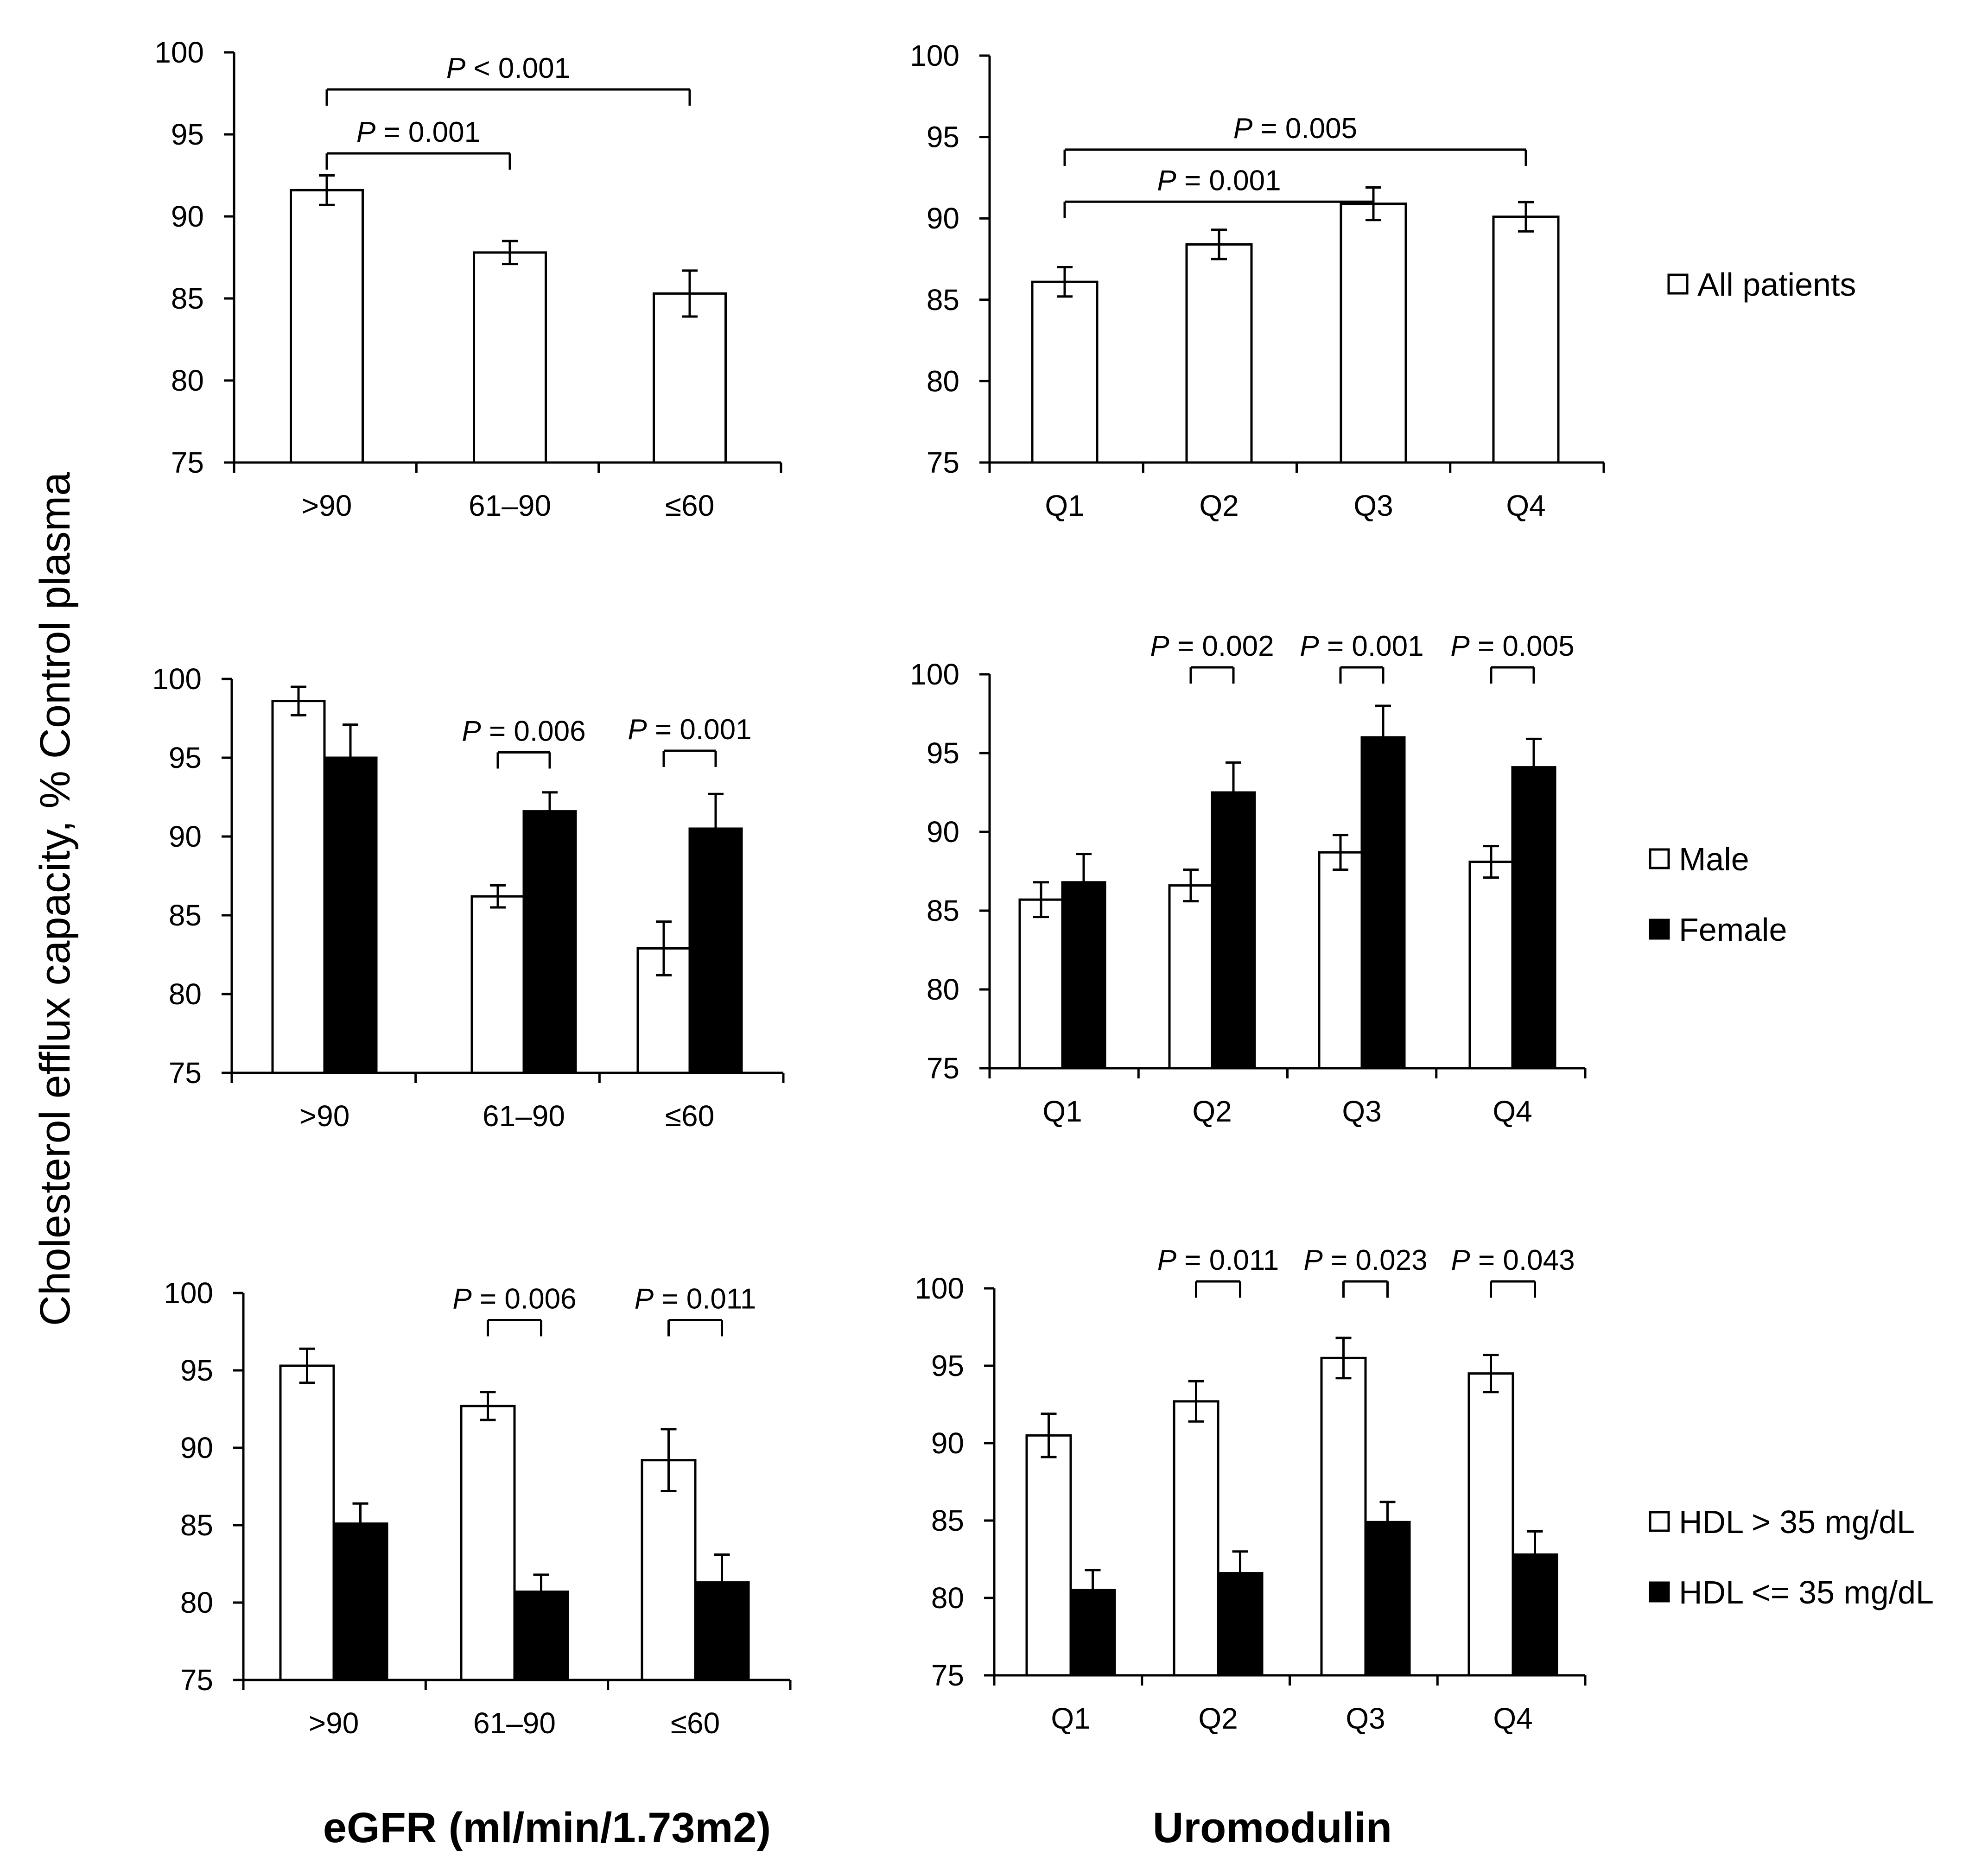 The height and width of the screenshot is (1876, 1969). What do you see at coordinates (1733, 930) in the screenshot?
I see `legend-label: Female` at bounding box center [1733, 930].